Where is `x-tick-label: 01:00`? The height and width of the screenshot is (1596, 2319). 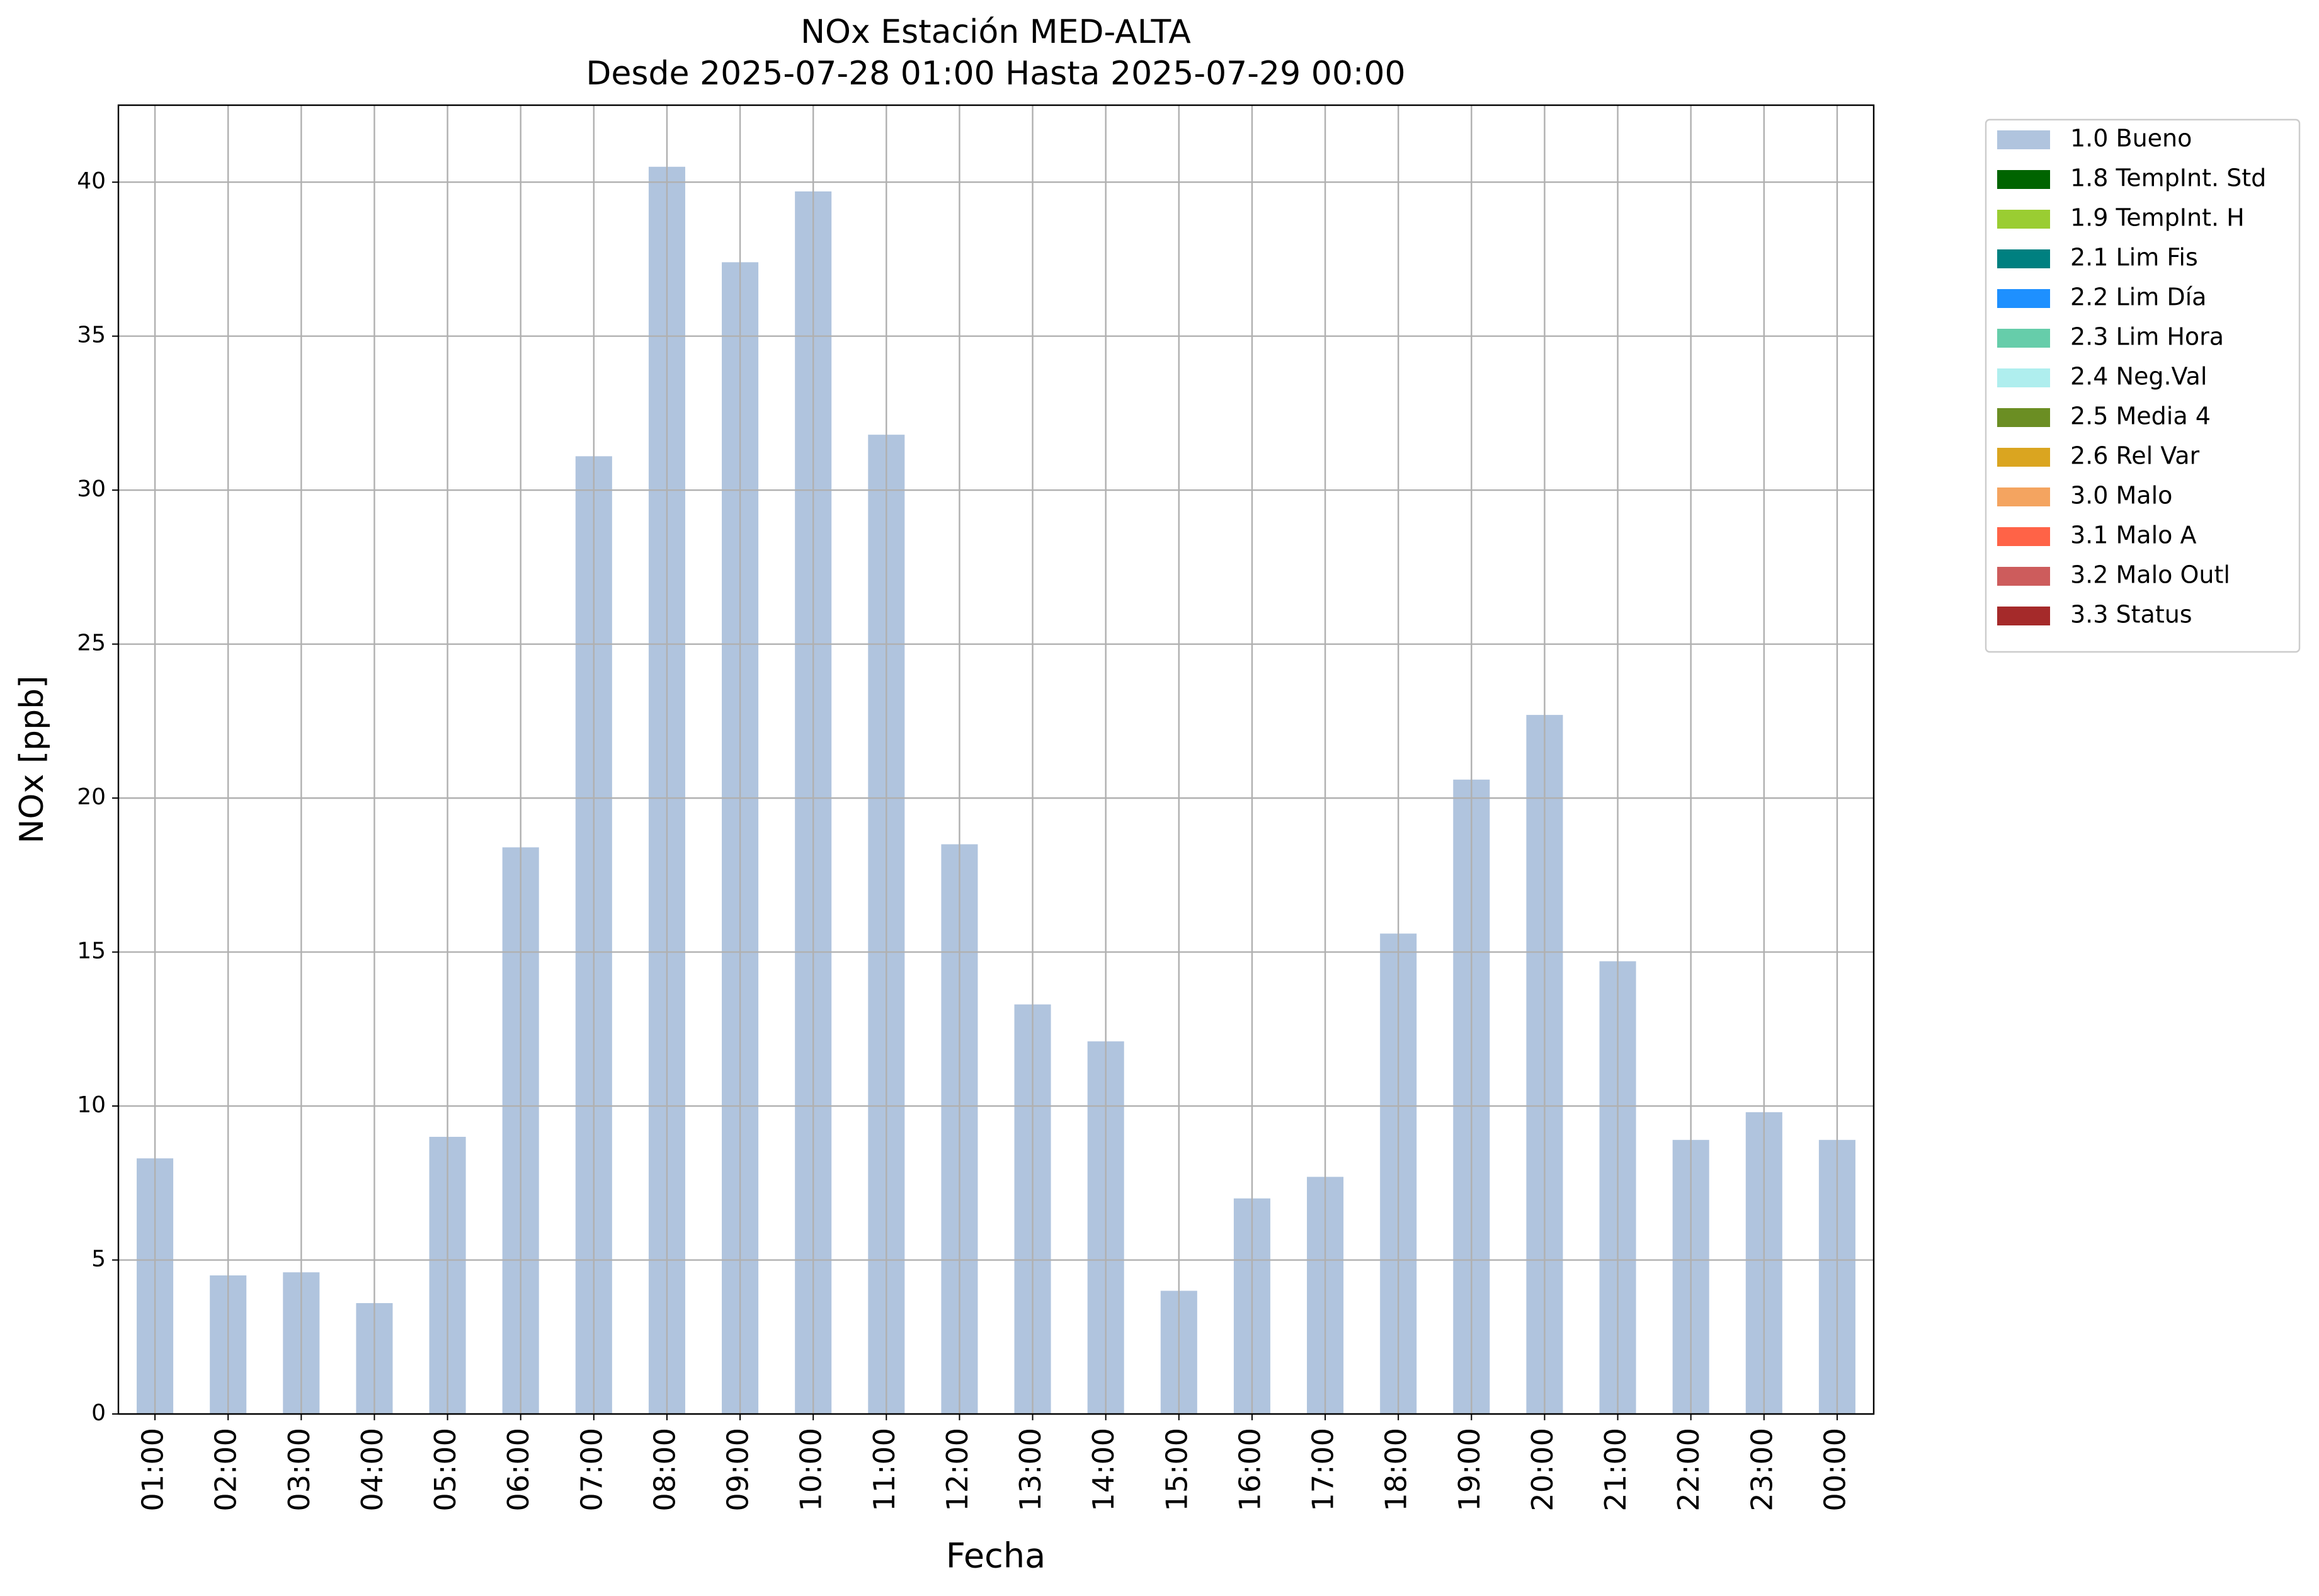
x-tick-label: 01:00 is located at coordinates (153, 1470).